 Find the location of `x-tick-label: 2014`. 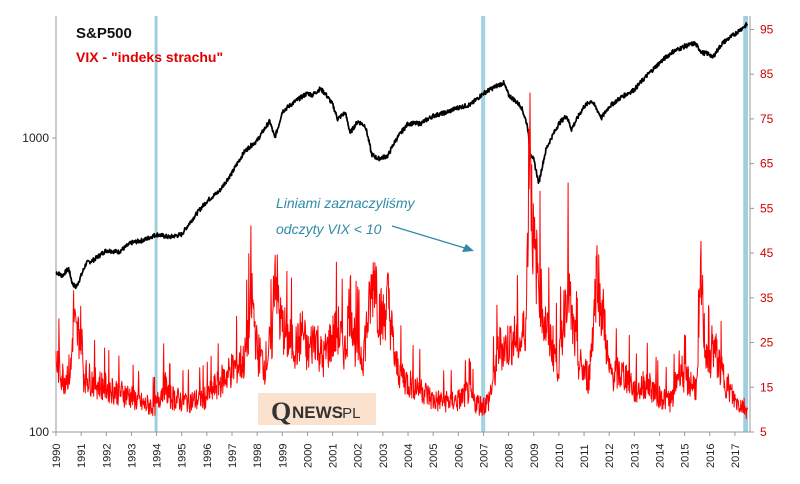

x-tick-label: 2014 is located at coordinates (660, 456).